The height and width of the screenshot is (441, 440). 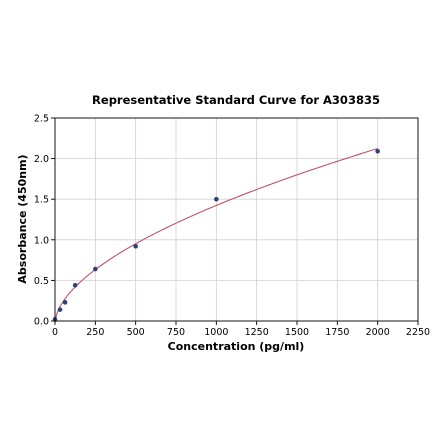 I want to click on x-tick-label: 0, so click(x=55, y=332).